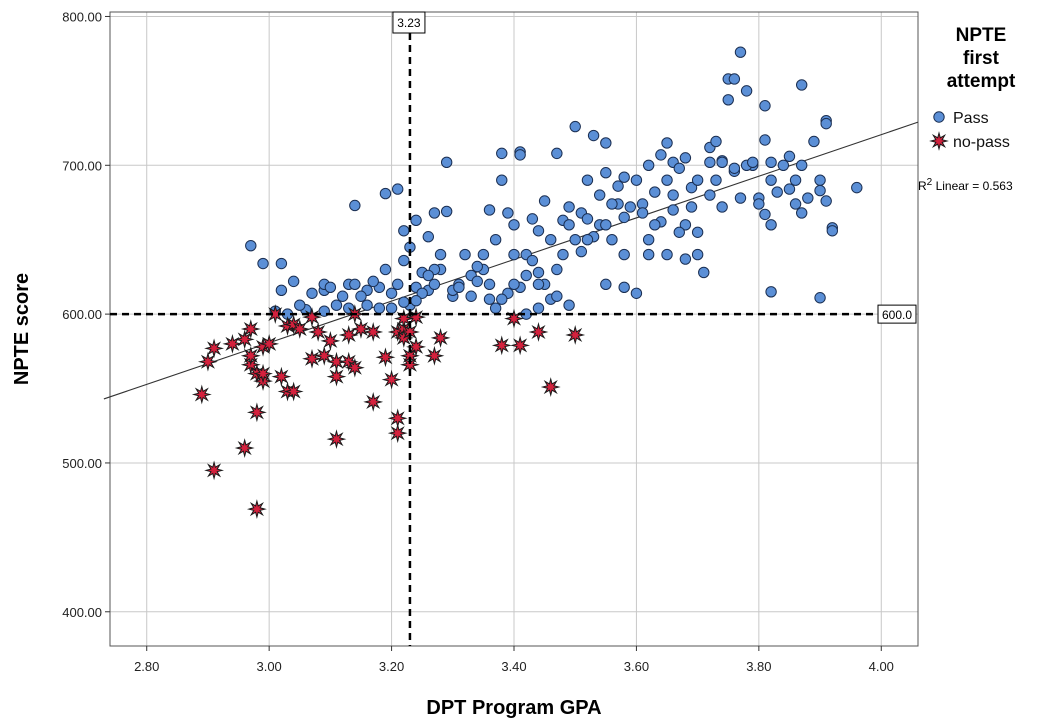 The width and height of the screenshot is (1046, 721). What do you see at coordinates (268, 666) in the screenshot?
I see `x-tick-label: 3.00` at bounding box center [268, 666].